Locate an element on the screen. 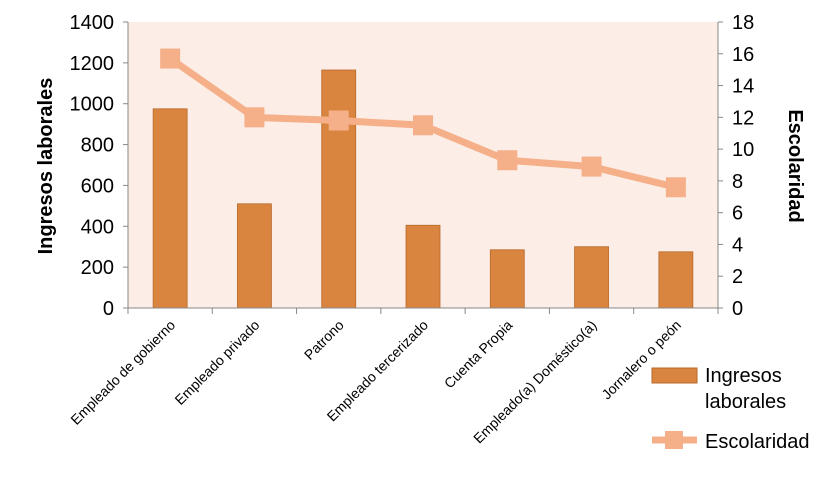 The width and height of the screenshot is (821, 491). legend-label-escolaridad: Escolaridad is located at coordinates (757, 442).